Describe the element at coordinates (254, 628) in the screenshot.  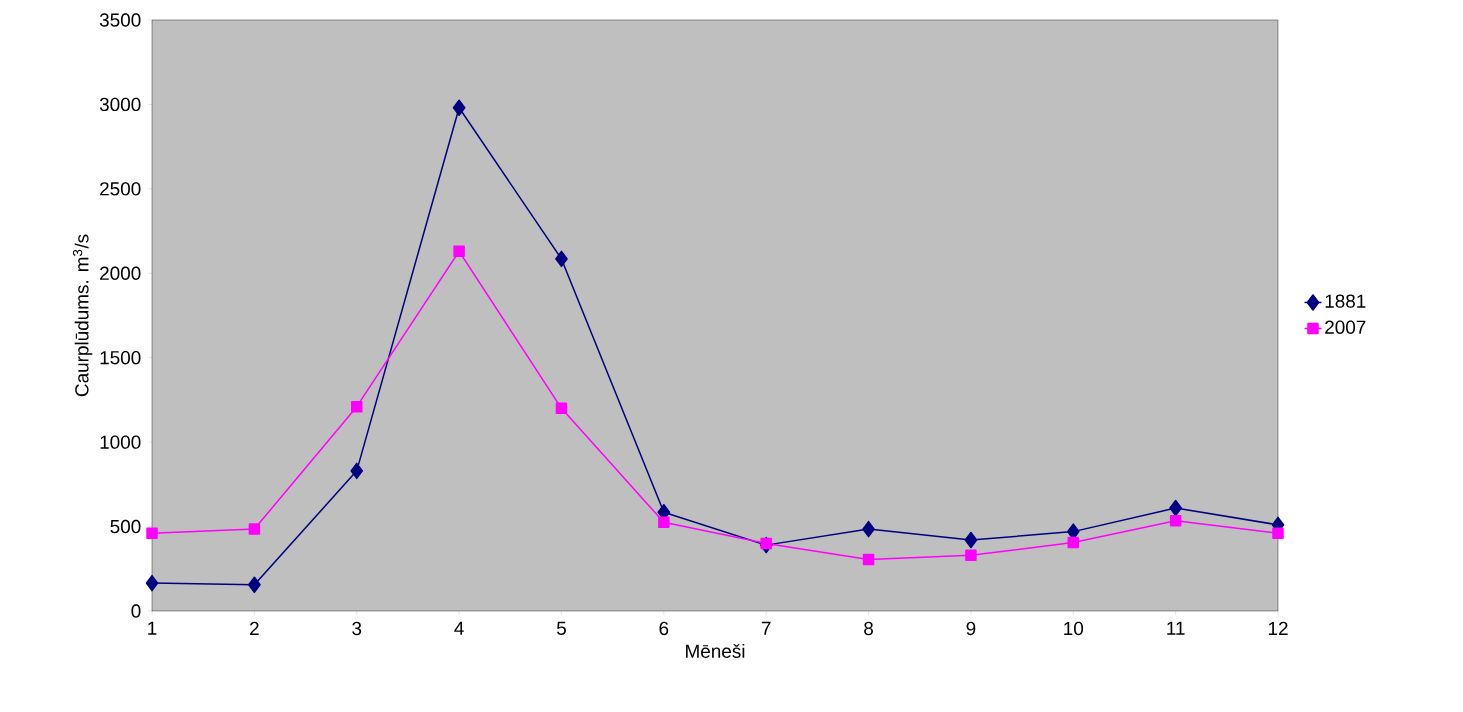
I see `x-tick-label: 2` at that location.